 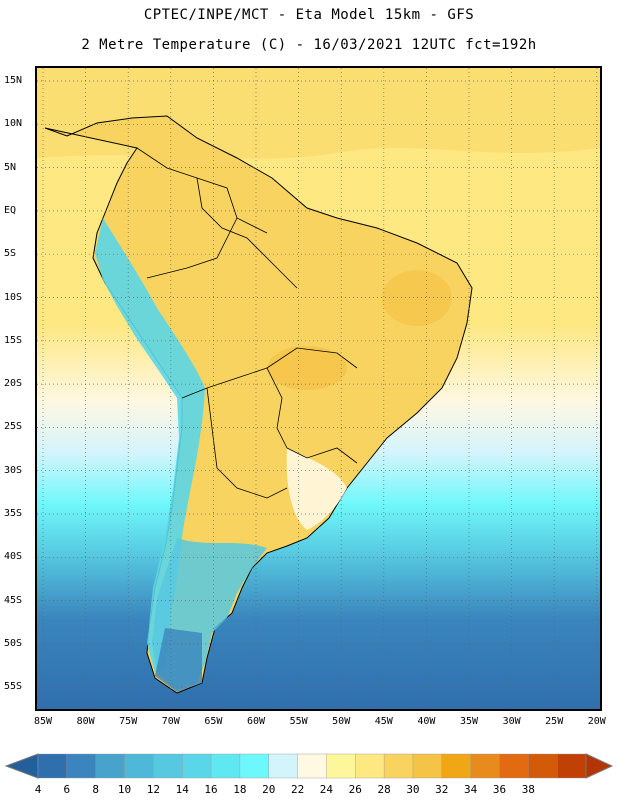 What do you see at coordinates (256, 721) in the screenshot?
I see `lon-label: 60W` at bounding box center [256, 721].